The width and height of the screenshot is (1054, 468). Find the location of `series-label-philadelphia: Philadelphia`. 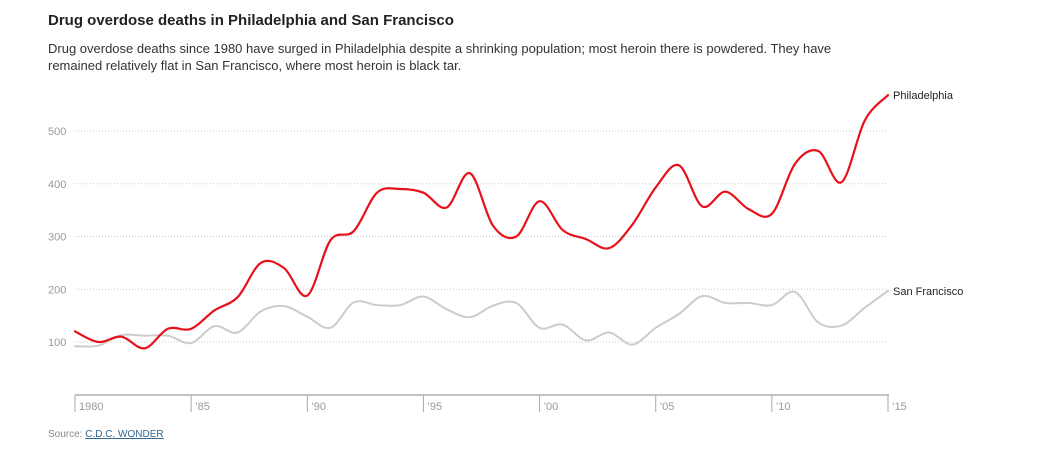

series-label-philadelphia: Philadelphia is located at coordinates (923, 96).